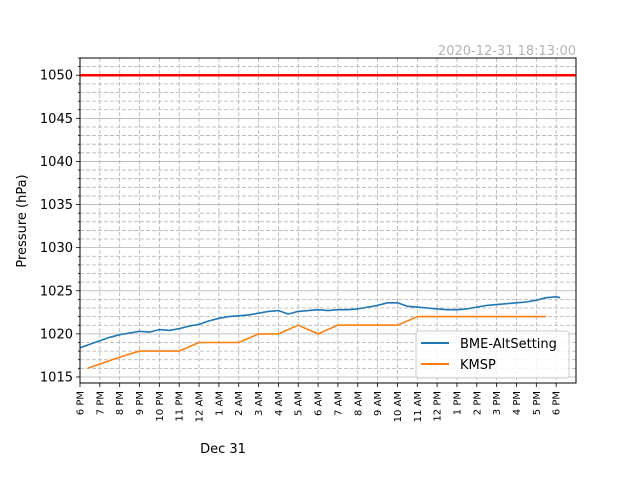  I want to click on y-tick-label: 1015, so click(56, 377).